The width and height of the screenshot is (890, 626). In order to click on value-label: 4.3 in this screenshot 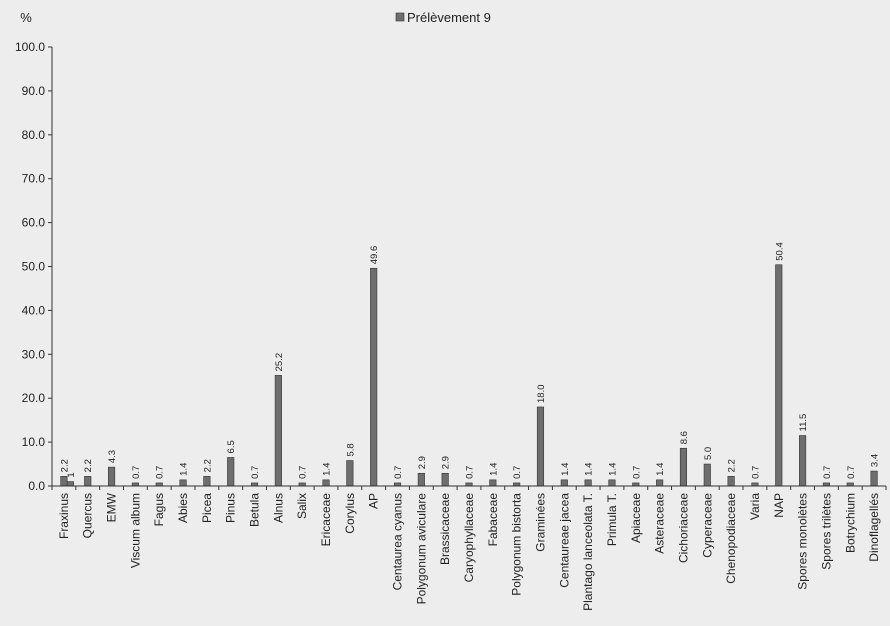, I will do `click(112, 456)`.